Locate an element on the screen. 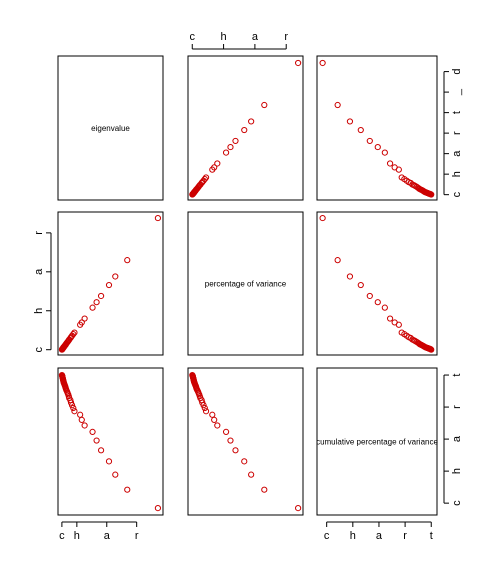  tick-label-right-eigenvalue-2: a is located at coordinates (457, 153).